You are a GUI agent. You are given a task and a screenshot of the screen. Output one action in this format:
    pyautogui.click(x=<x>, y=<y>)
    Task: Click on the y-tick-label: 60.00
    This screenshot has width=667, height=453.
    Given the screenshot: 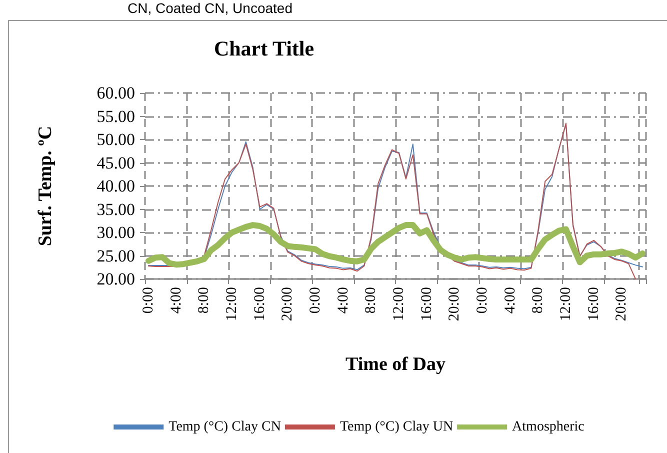 What is the action you would take?
    pyautogui.click(x=115, y=93)
    